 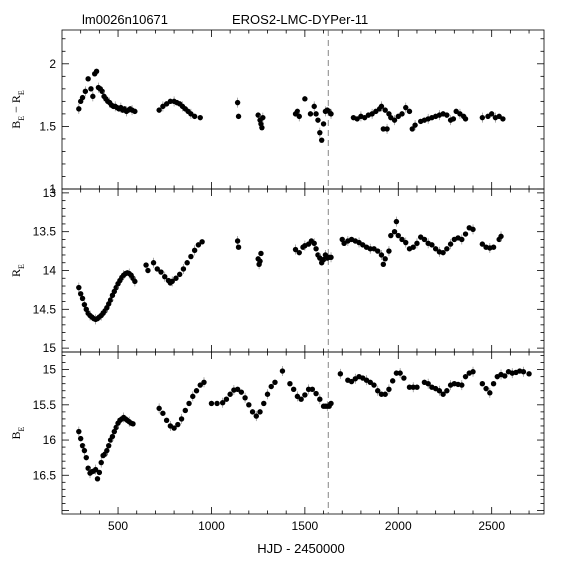 What do you see at coordinates (491, 526) in the screenshot?
I see `x-tick-label: 2500` at bounding box center [491, 526].